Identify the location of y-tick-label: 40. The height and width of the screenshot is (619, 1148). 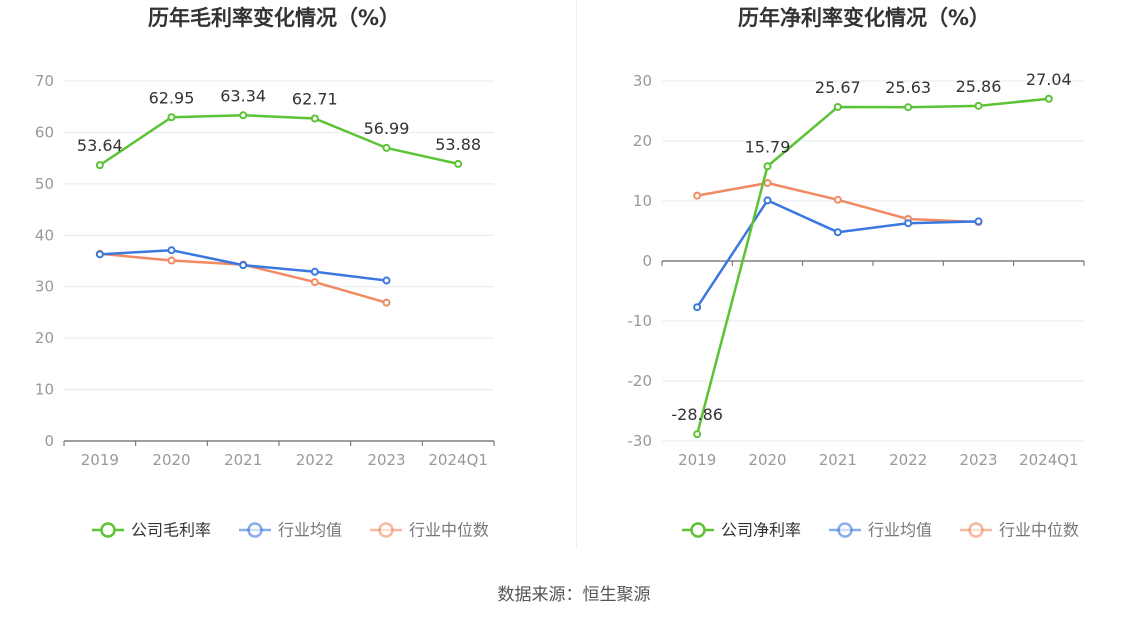
(44, 235).